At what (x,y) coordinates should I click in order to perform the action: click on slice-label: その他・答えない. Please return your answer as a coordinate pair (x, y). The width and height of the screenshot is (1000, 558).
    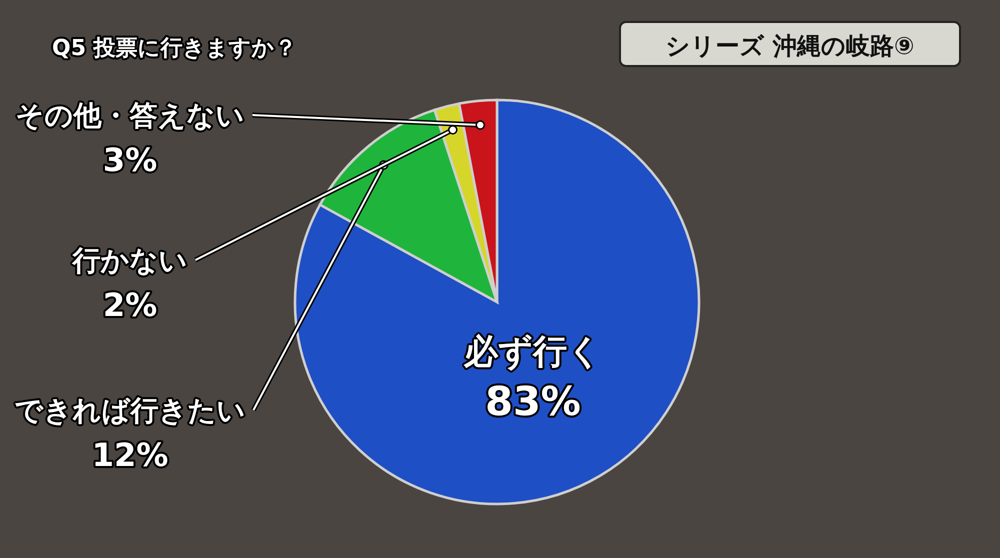
    Looking at the image, I should click on (130, 115).